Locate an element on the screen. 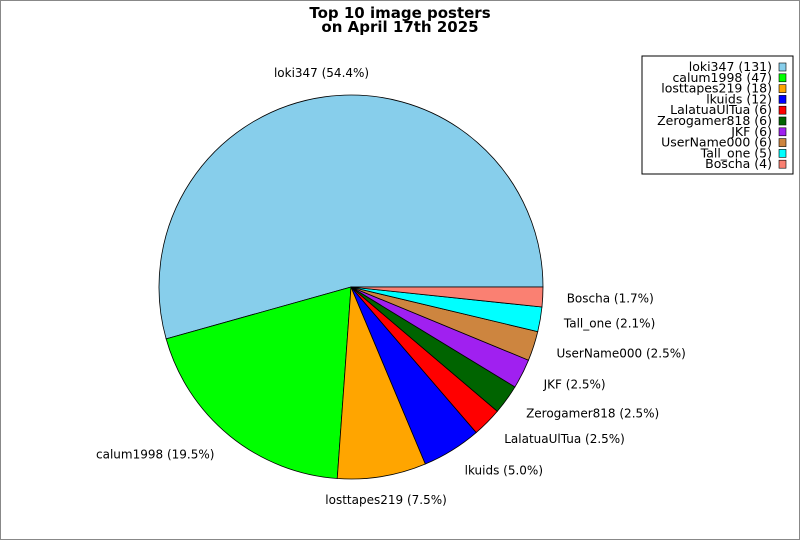 Image resolution: width=800 pixels, height=540 pixels. legend-swatch-UserName000 is located at coordinates (782, 142).